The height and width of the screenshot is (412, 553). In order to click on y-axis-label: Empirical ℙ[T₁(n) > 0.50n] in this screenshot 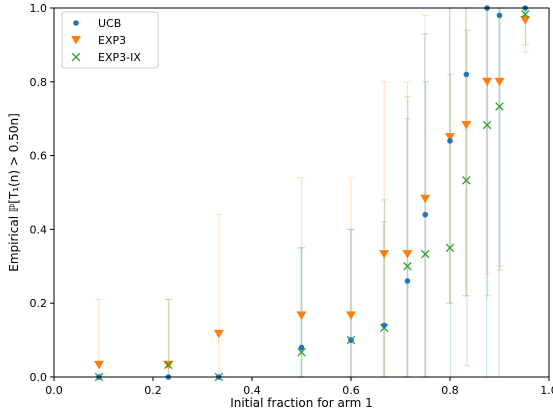, I will do `click(14, 192)`.